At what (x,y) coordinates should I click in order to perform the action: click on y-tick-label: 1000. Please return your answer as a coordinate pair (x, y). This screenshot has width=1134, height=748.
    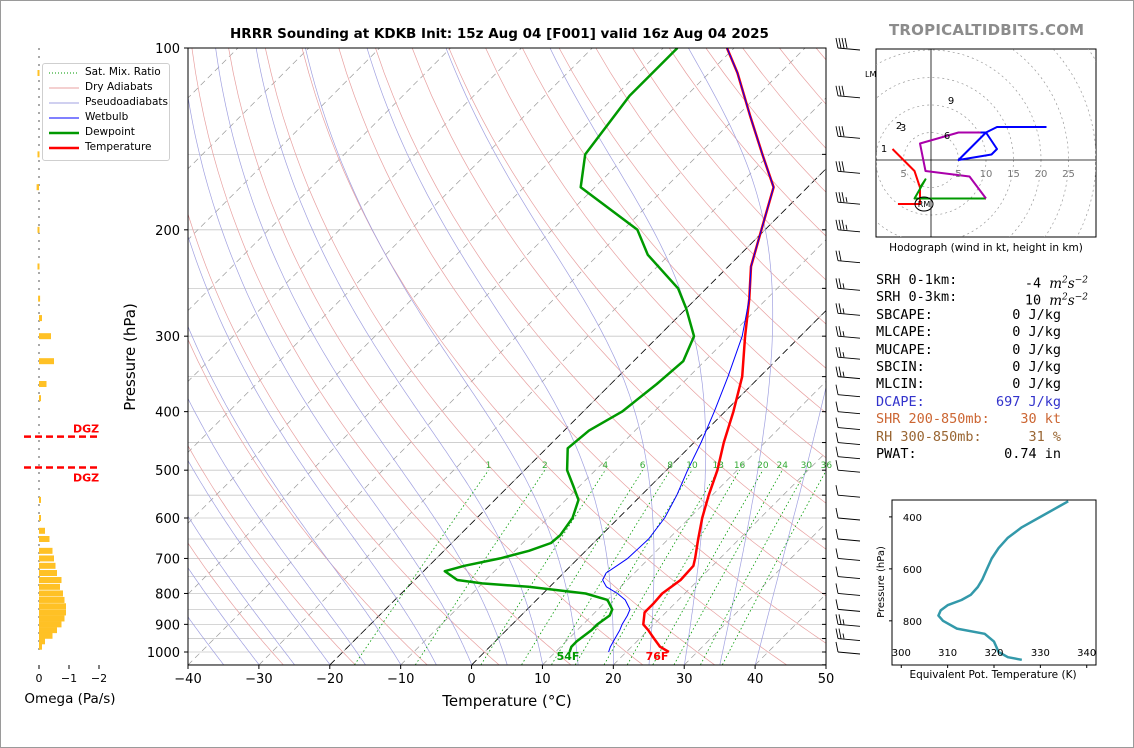
    Looking at the image, I should click on (163, 653).